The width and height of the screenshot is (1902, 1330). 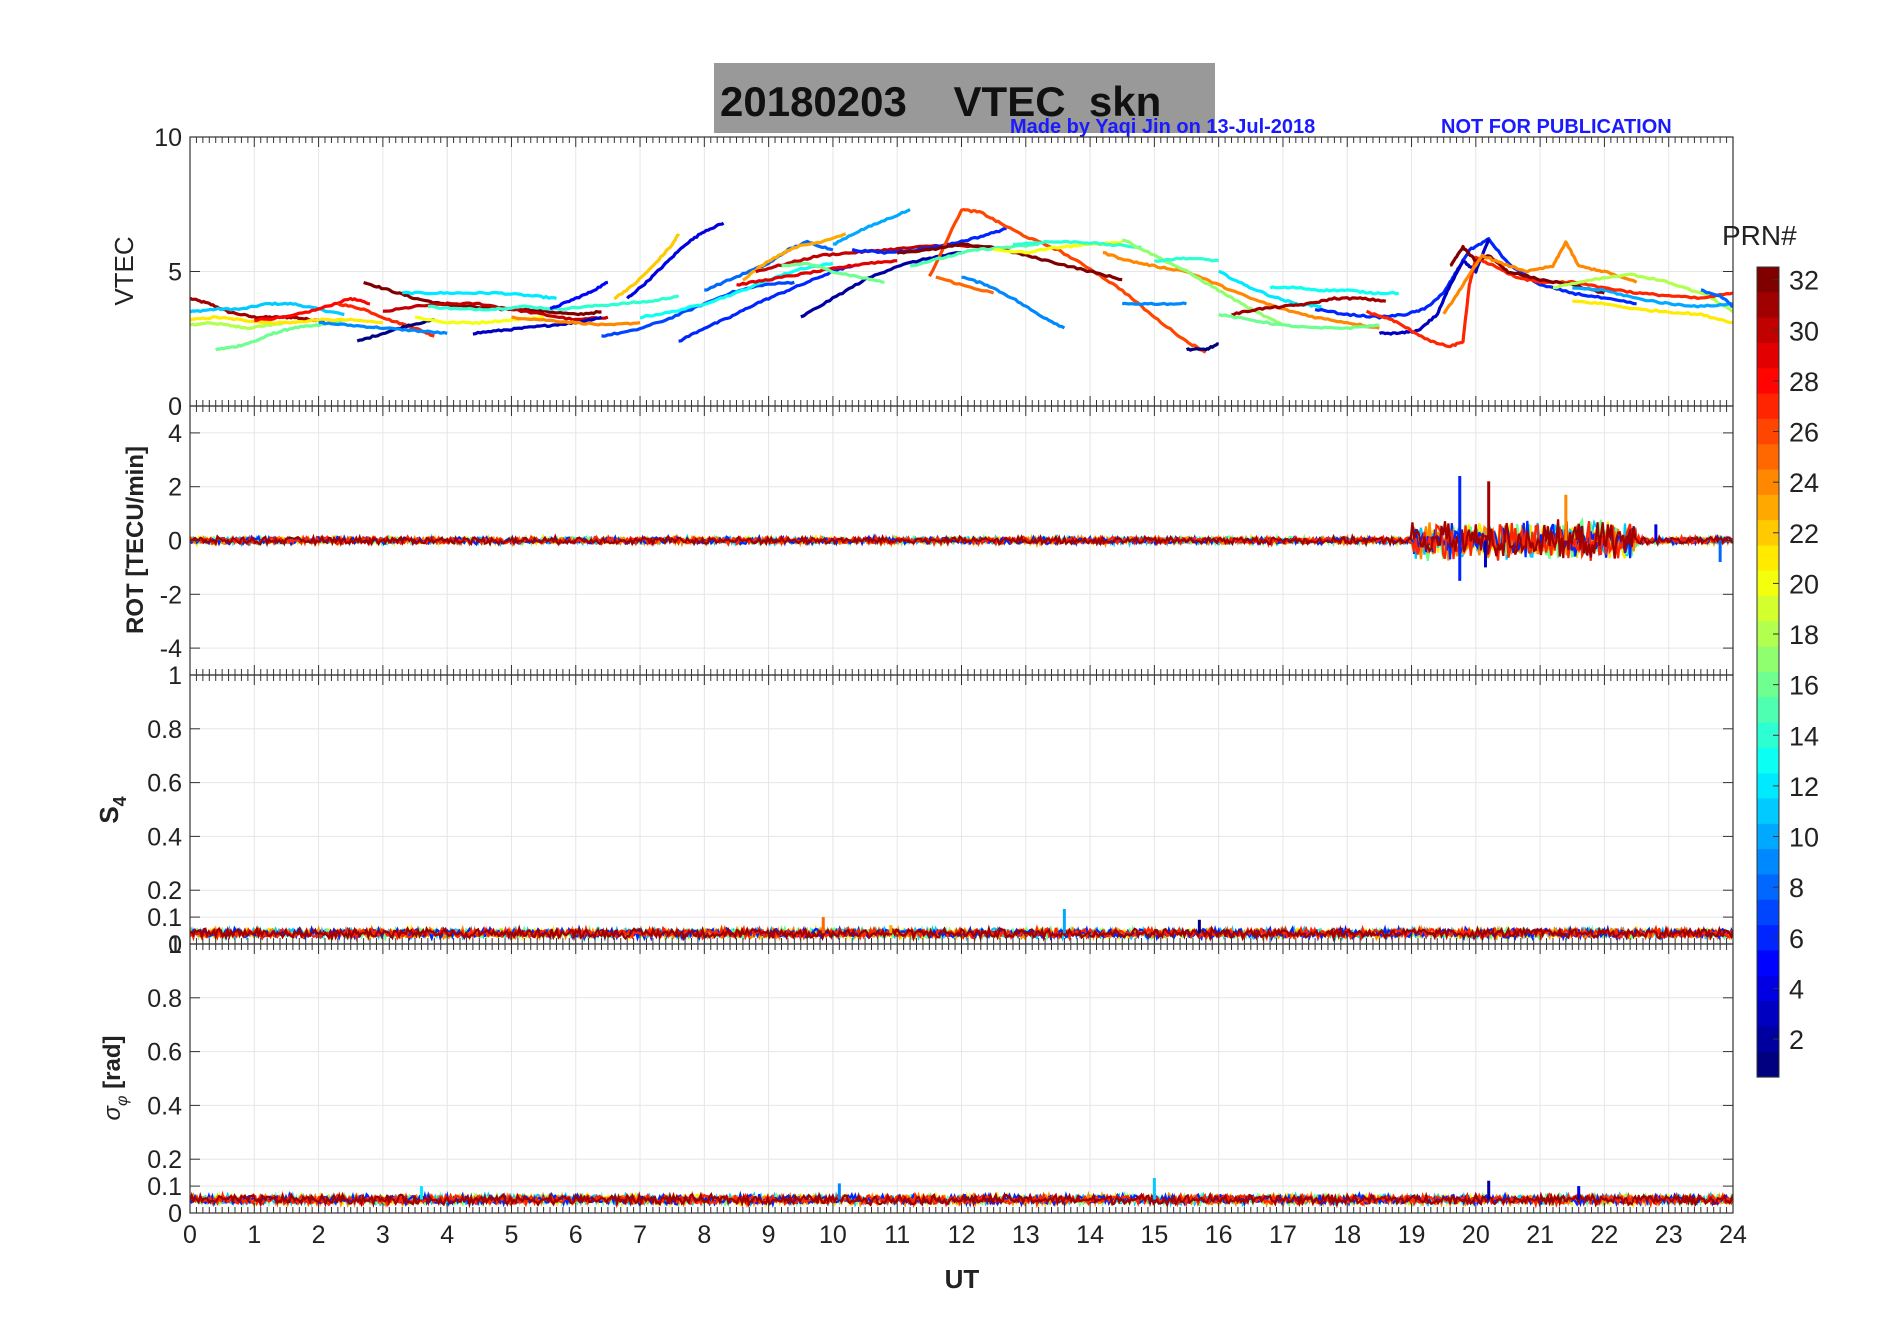 I want to click on colorbar-tick-label: 2, so click(x=1796, y=1040).